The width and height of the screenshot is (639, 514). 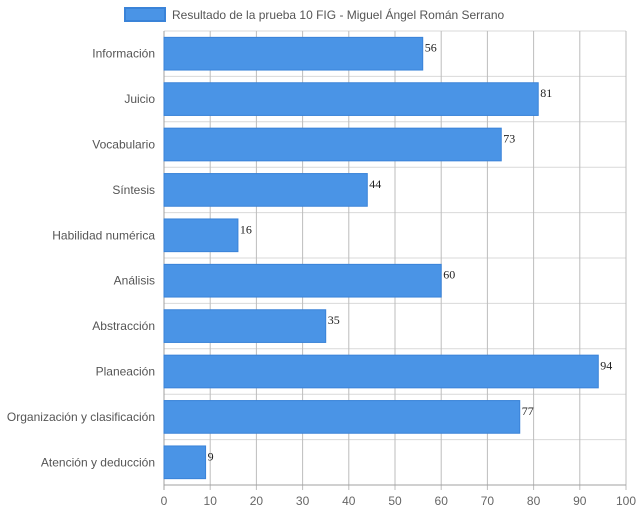 What do you see at coordinates (375, 184) in the screenshot?
I see `data-label: 44` at bounding box center [375, 184].